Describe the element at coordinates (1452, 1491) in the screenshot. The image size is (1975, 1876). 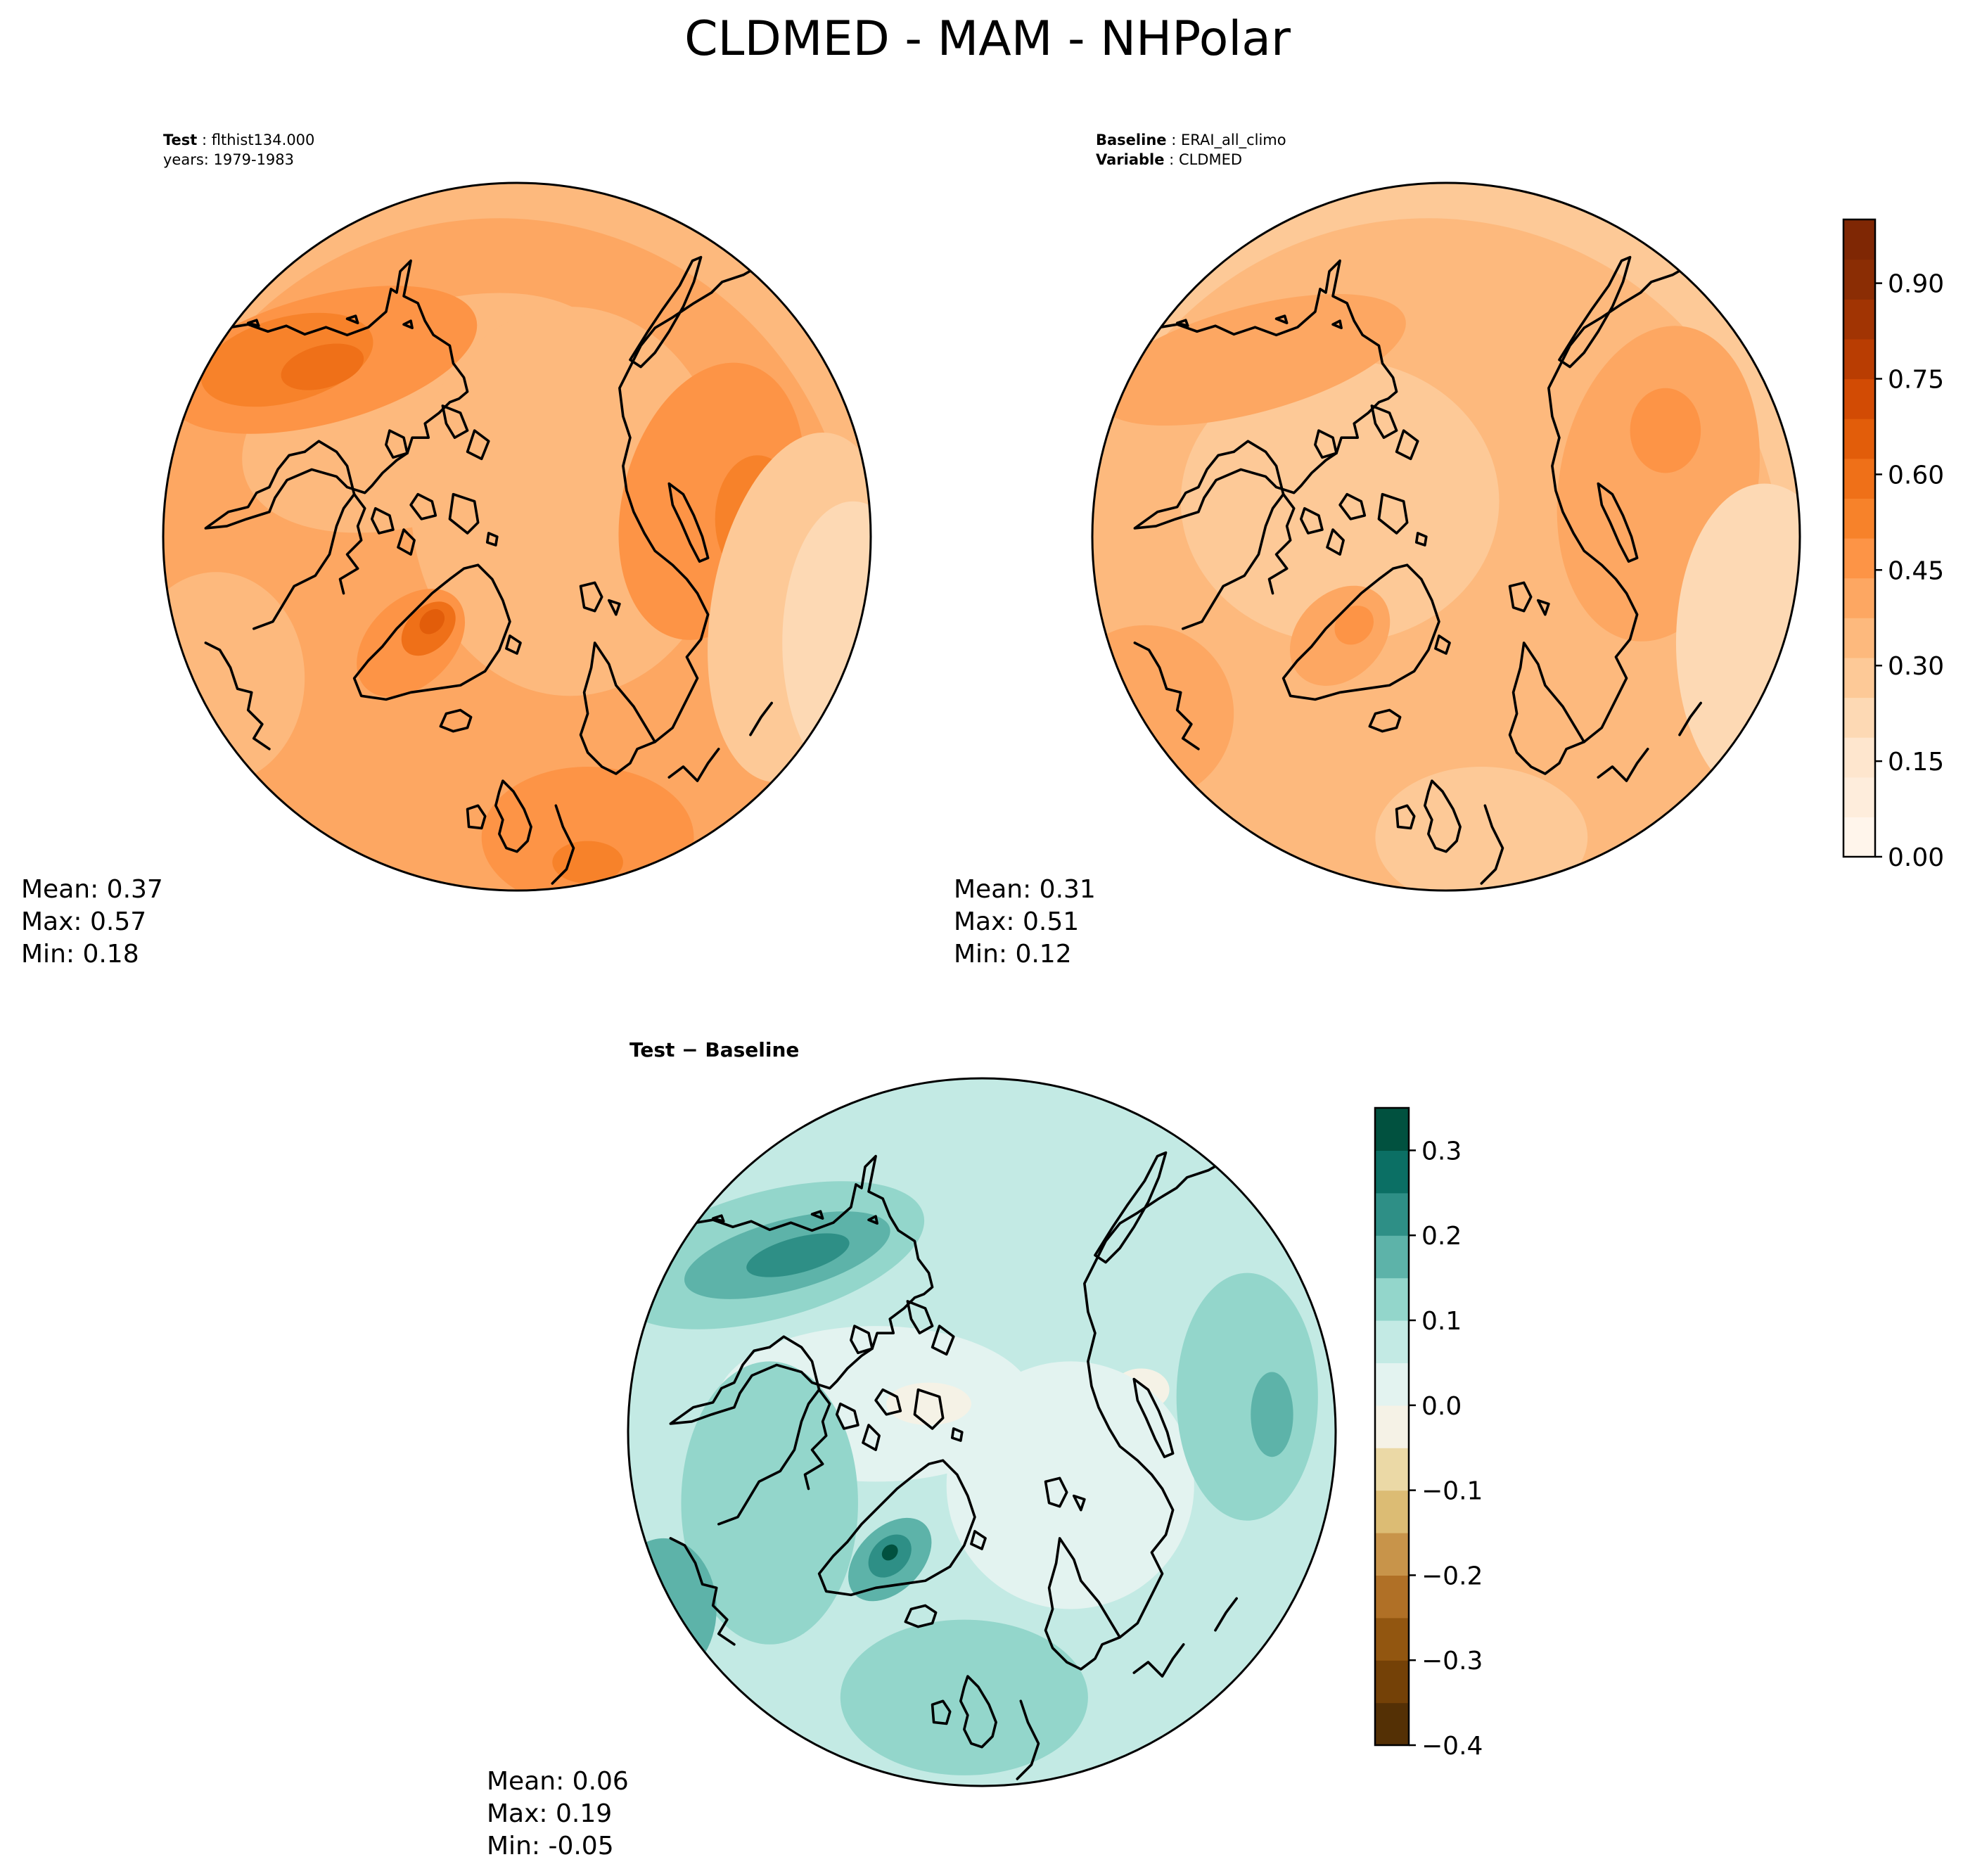
I see `difference-colorbar-tick-label: −0.1` at that location.